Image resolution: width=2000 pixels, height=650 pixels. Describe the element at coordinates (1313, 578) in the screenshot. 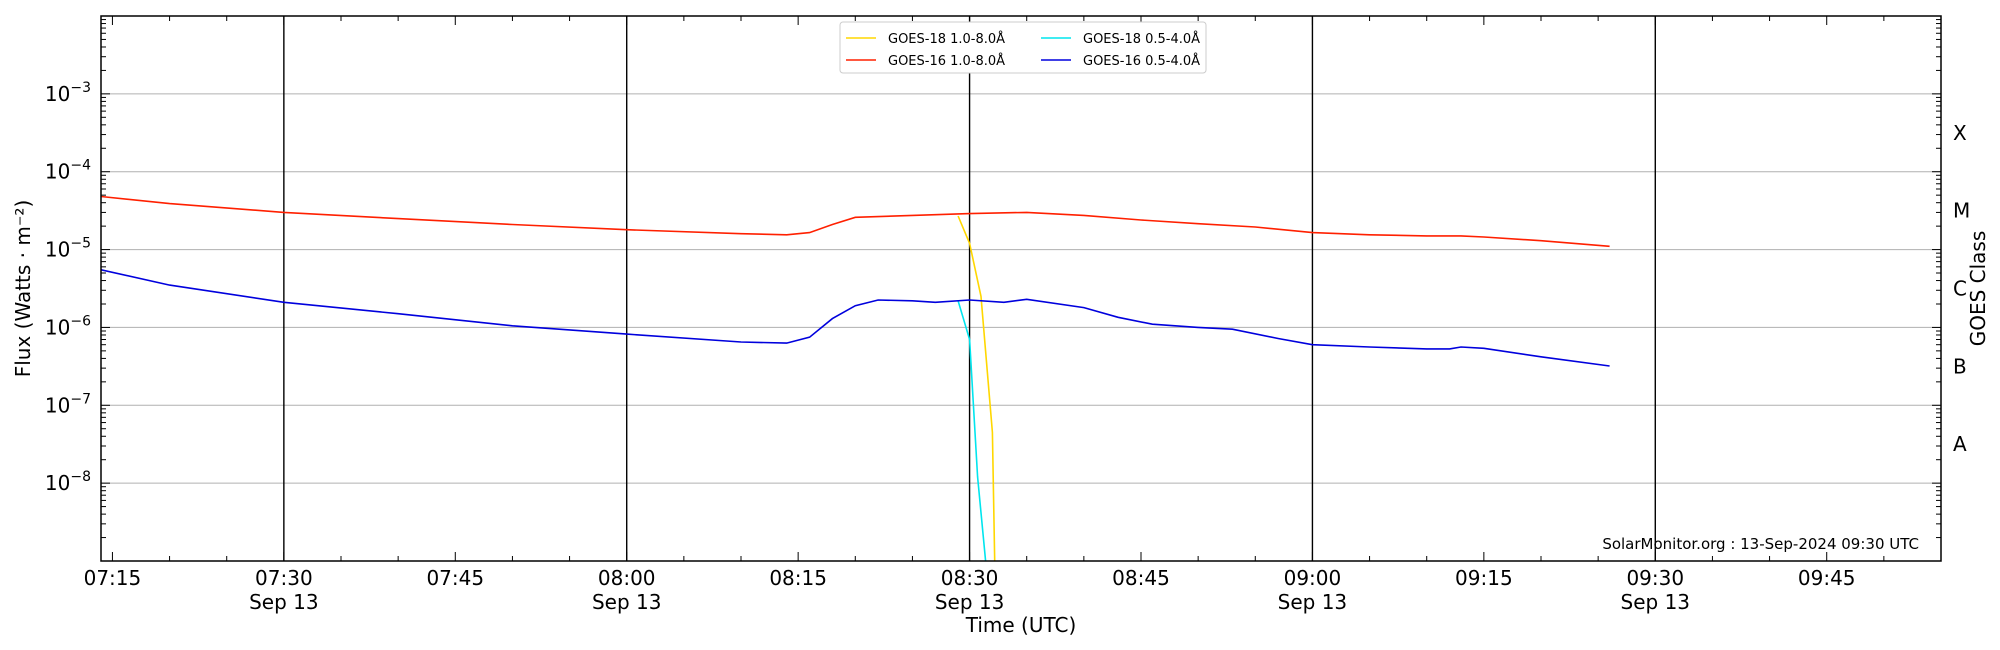

I see `x-tick-label: 09:00` at that location.